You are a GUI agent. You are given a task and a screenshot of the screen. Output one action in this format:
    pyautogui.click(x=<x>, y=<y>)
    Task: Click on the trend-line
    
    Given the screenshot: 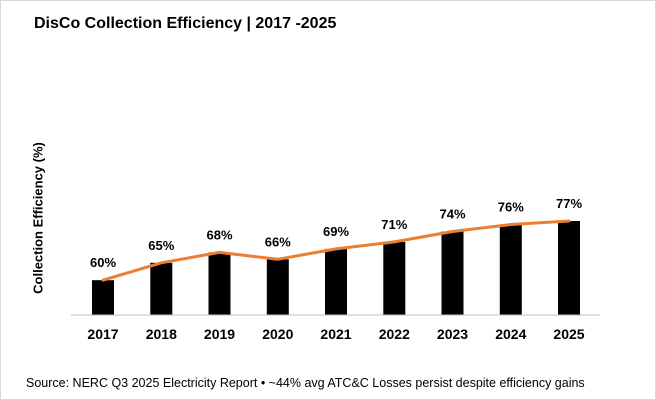 What is the action you would take?
    pyautogui.click(x=336, y=250)
    